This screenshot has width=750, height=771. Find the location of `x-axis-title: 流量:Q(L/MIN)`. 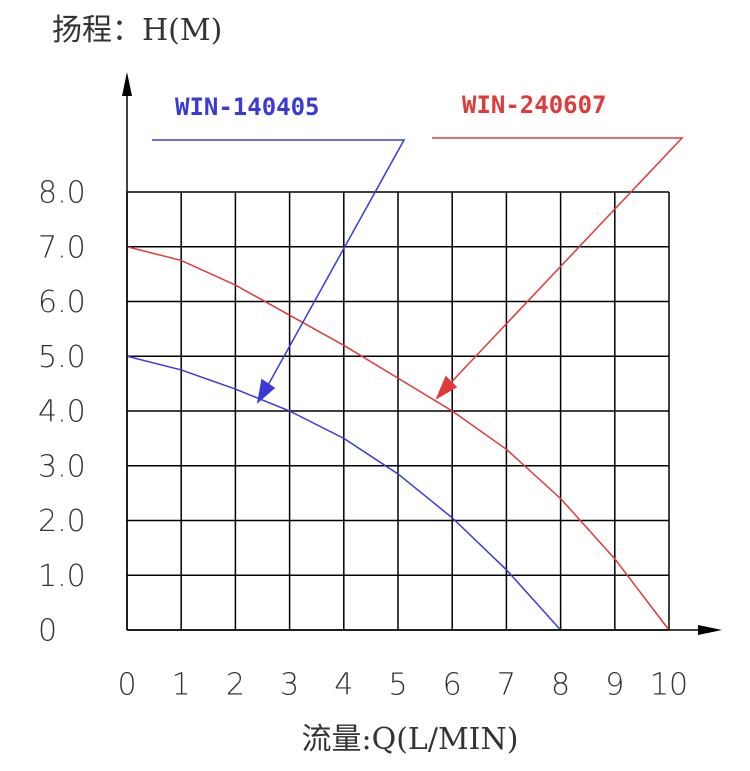

x-axis-title: 流量:Q(L/MIN) is located at coordinates (410, 739).